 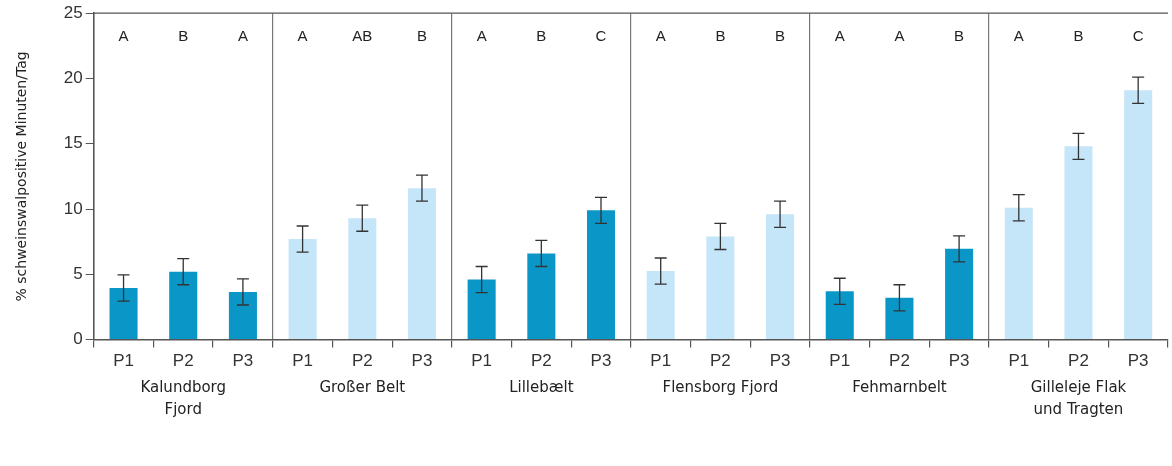 I want to click on text: Großer Belt, so click(x=362, y=386).